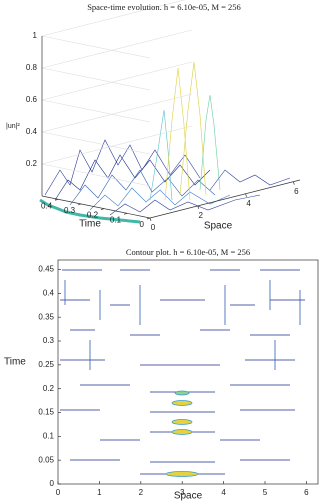 The height and width of the screenshot is (501, 324). What do you see at coordinates (32, 99) in the screenshot?
I see `z-tick-label: 0.6` at bounding box center [32, 99].